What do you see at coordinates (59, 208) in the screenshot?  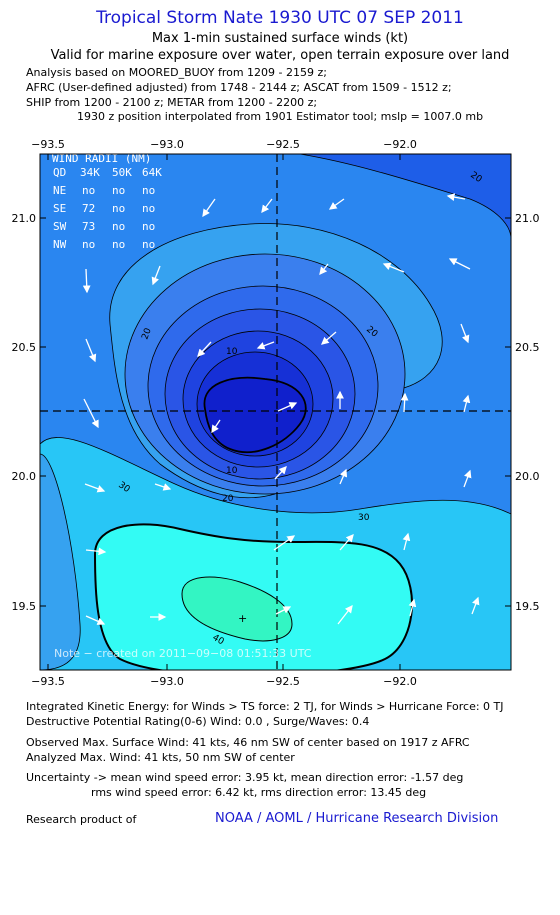 I see `wind-radii-cell: SE` at bounding box center [59, 208].